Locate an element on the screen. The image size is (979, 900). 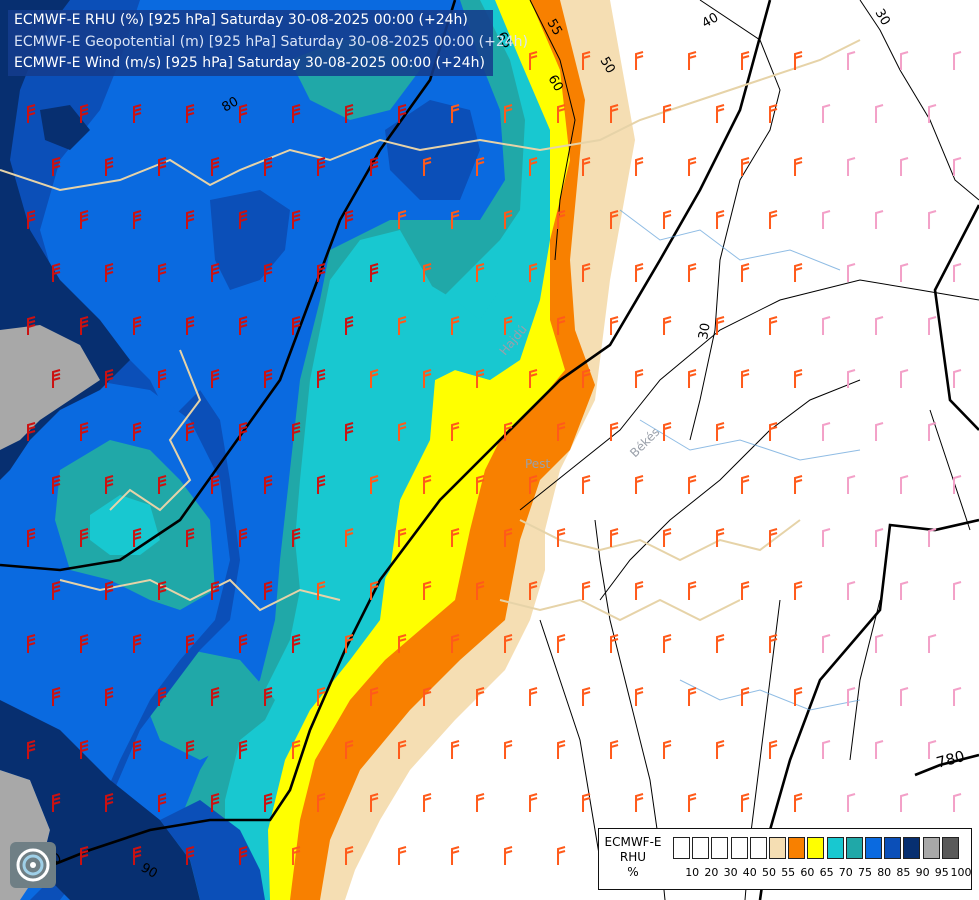
contour-label-50: 50 is located at coordinates (607, 66).